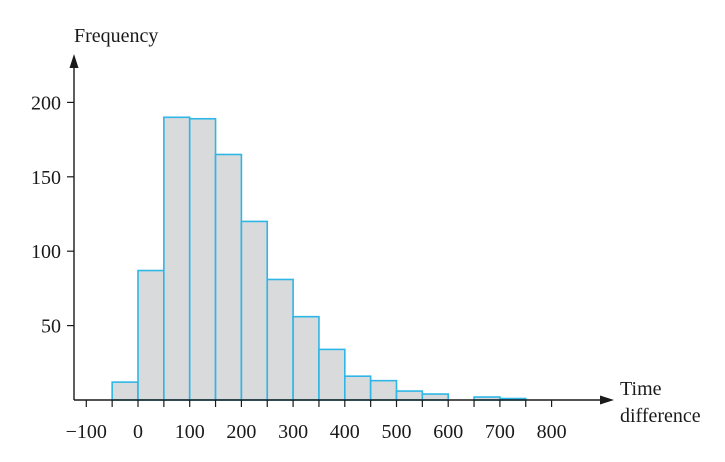 The height and width of the screenshot is (462, 725). Describe the element at coordinates (46, 178) in the screenshot. I see `y-tick-label: 150` at that location.